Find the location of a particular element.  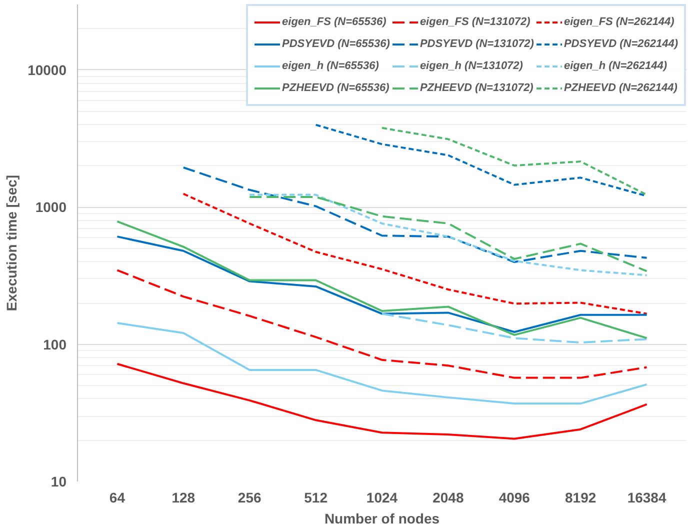

x-axis-title: Number of nodes is located at coordinates (382, 518).